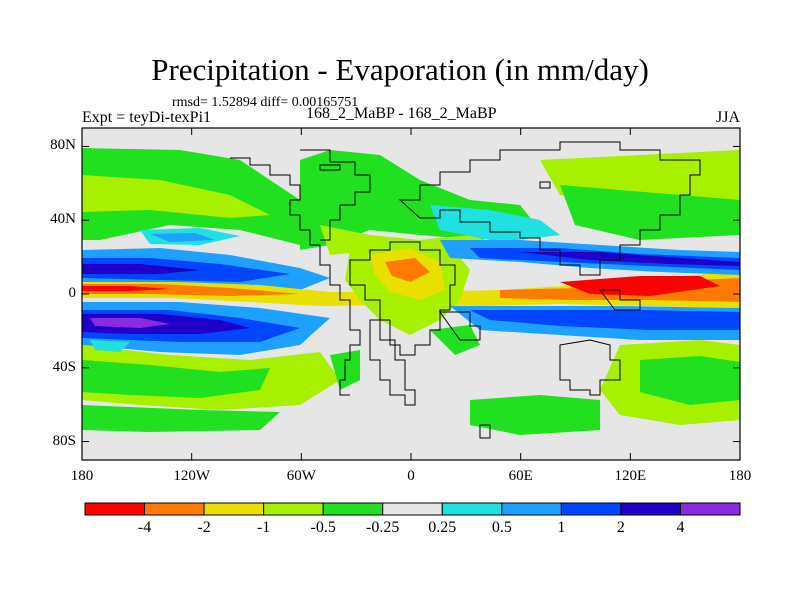  I want to click on coast-madagascar, so click(460, 326).